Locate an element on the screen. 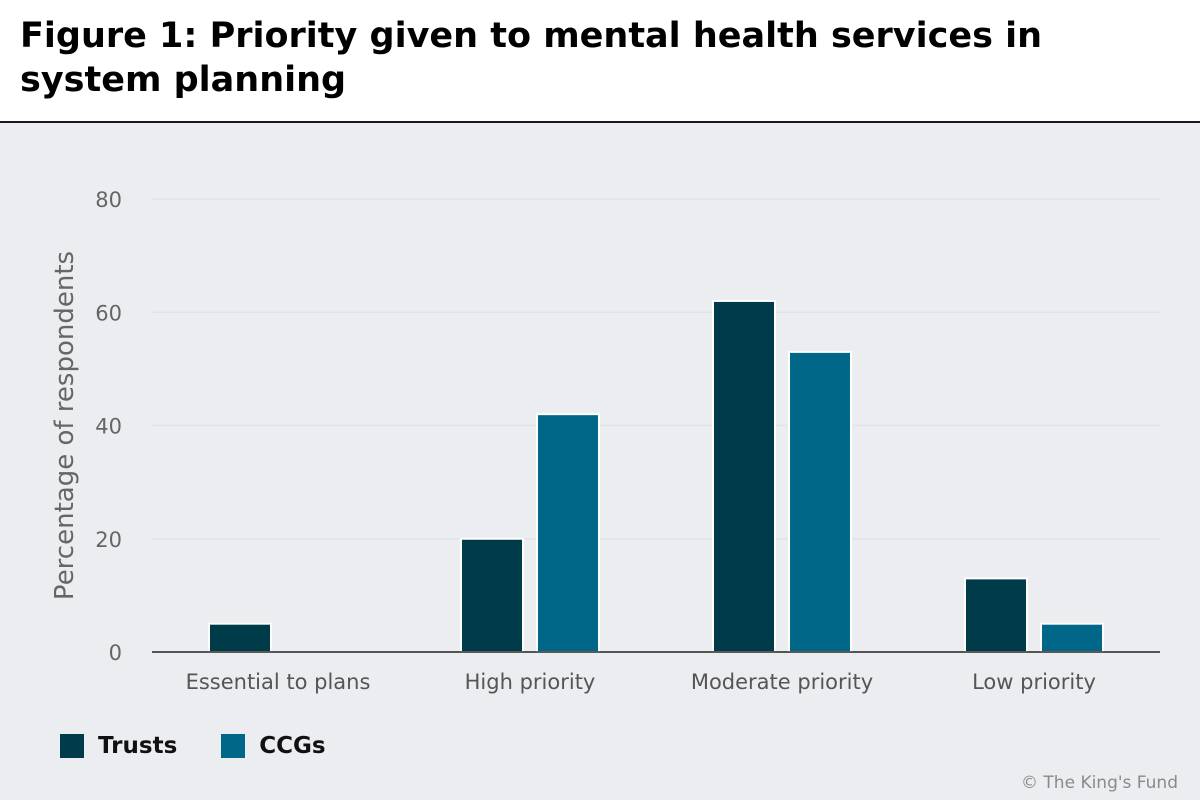 This screenshot has height=800, width=1200. bar-ccgs-high-priority is located at coordinates (568, 533).